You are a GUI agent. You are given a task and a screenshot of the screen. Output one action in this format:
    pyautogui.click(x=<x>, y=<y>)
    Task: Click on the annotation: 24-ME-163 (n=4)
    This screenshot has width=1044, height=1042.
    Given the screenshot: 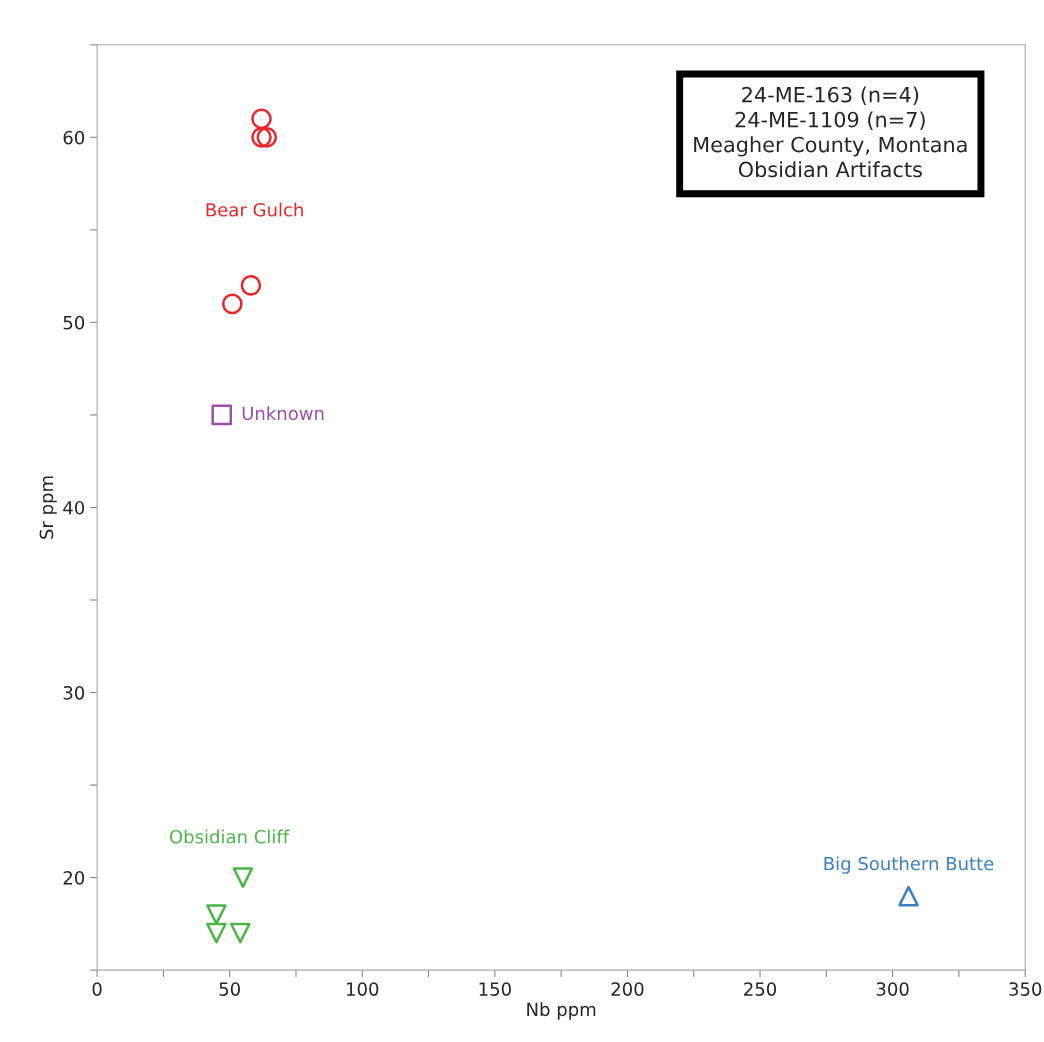 What is the action you would take?
    pyautogui.click(x=830, y=96)
    